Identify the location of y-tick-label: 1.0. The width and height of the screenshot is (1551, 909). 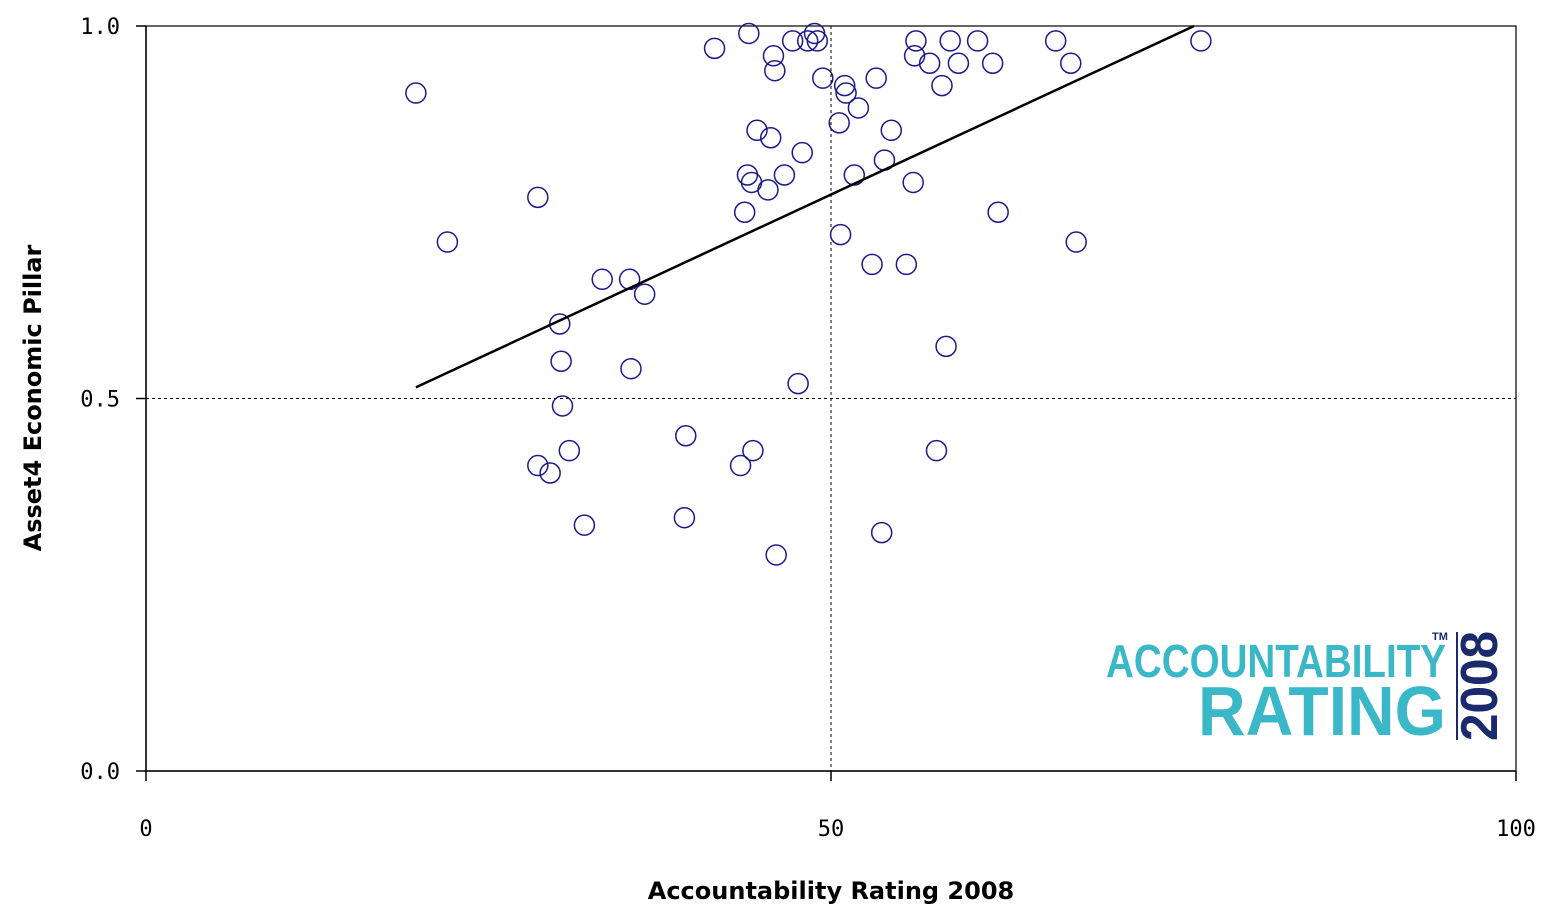
(100, 27).